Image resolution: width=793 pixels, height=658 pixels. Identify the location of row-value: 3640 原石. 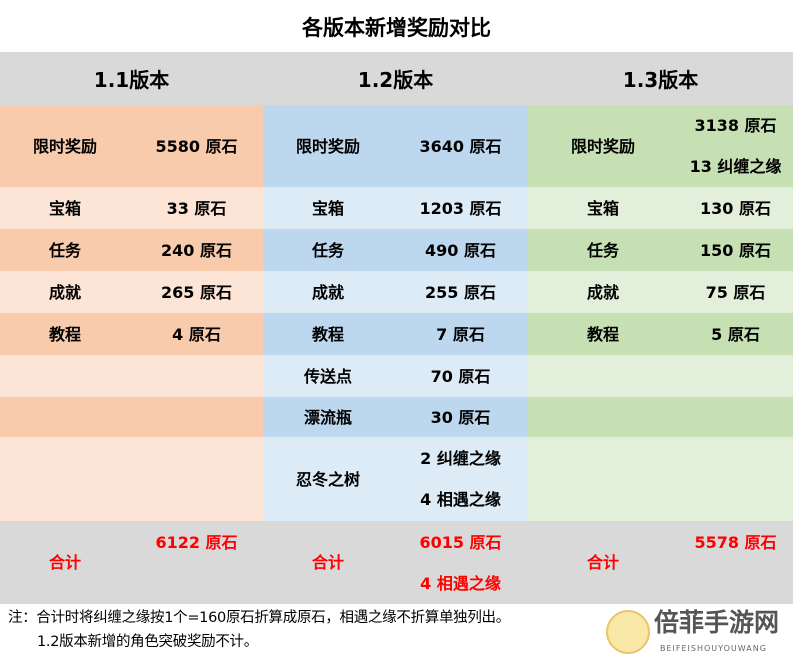
(460, 146).